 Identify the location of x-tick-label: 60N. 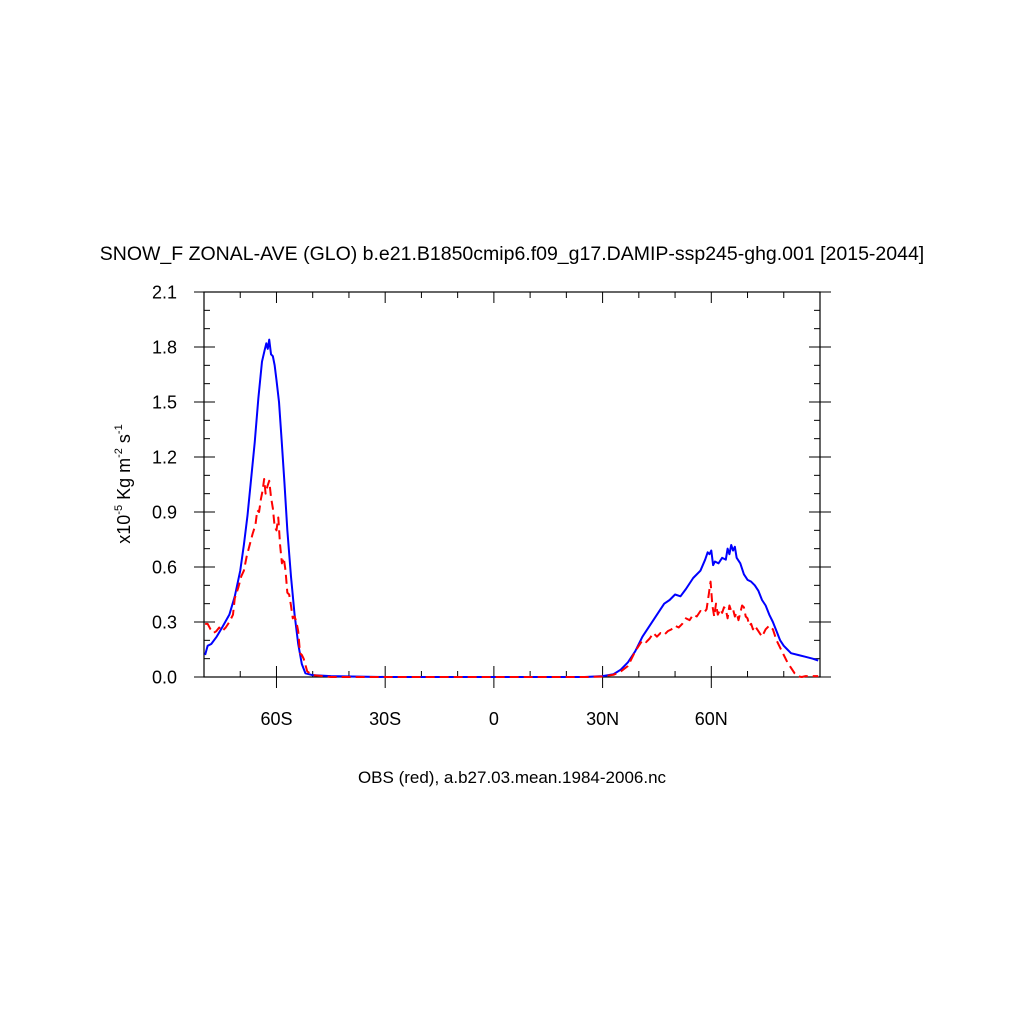
(711, 719).